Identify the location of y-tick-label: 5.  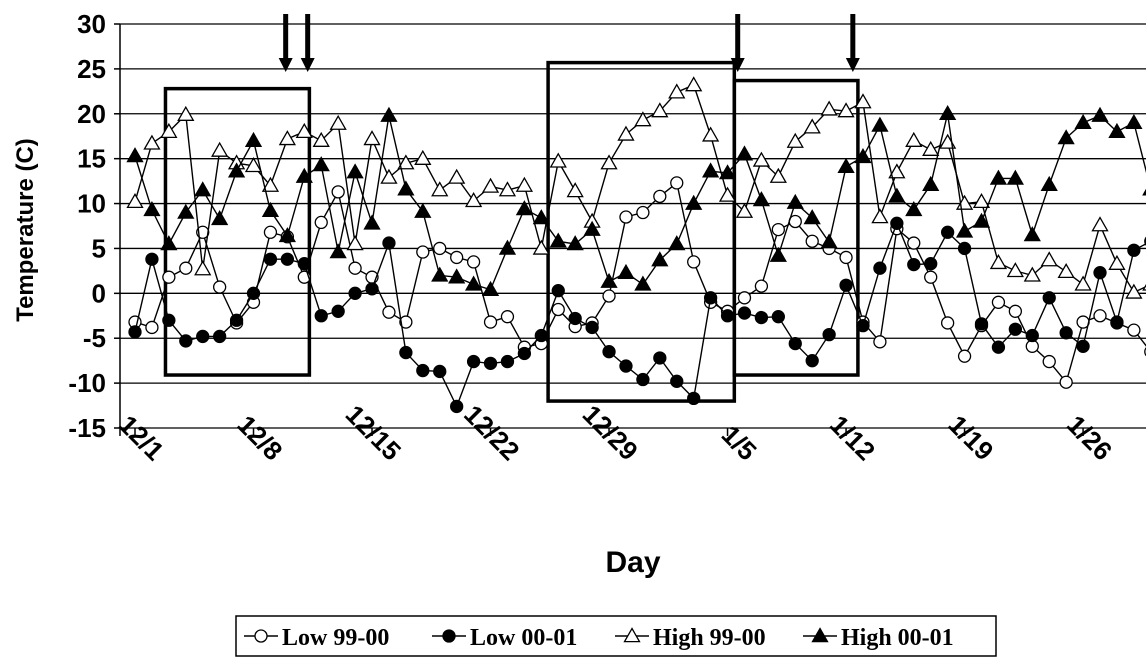
(99, 248).